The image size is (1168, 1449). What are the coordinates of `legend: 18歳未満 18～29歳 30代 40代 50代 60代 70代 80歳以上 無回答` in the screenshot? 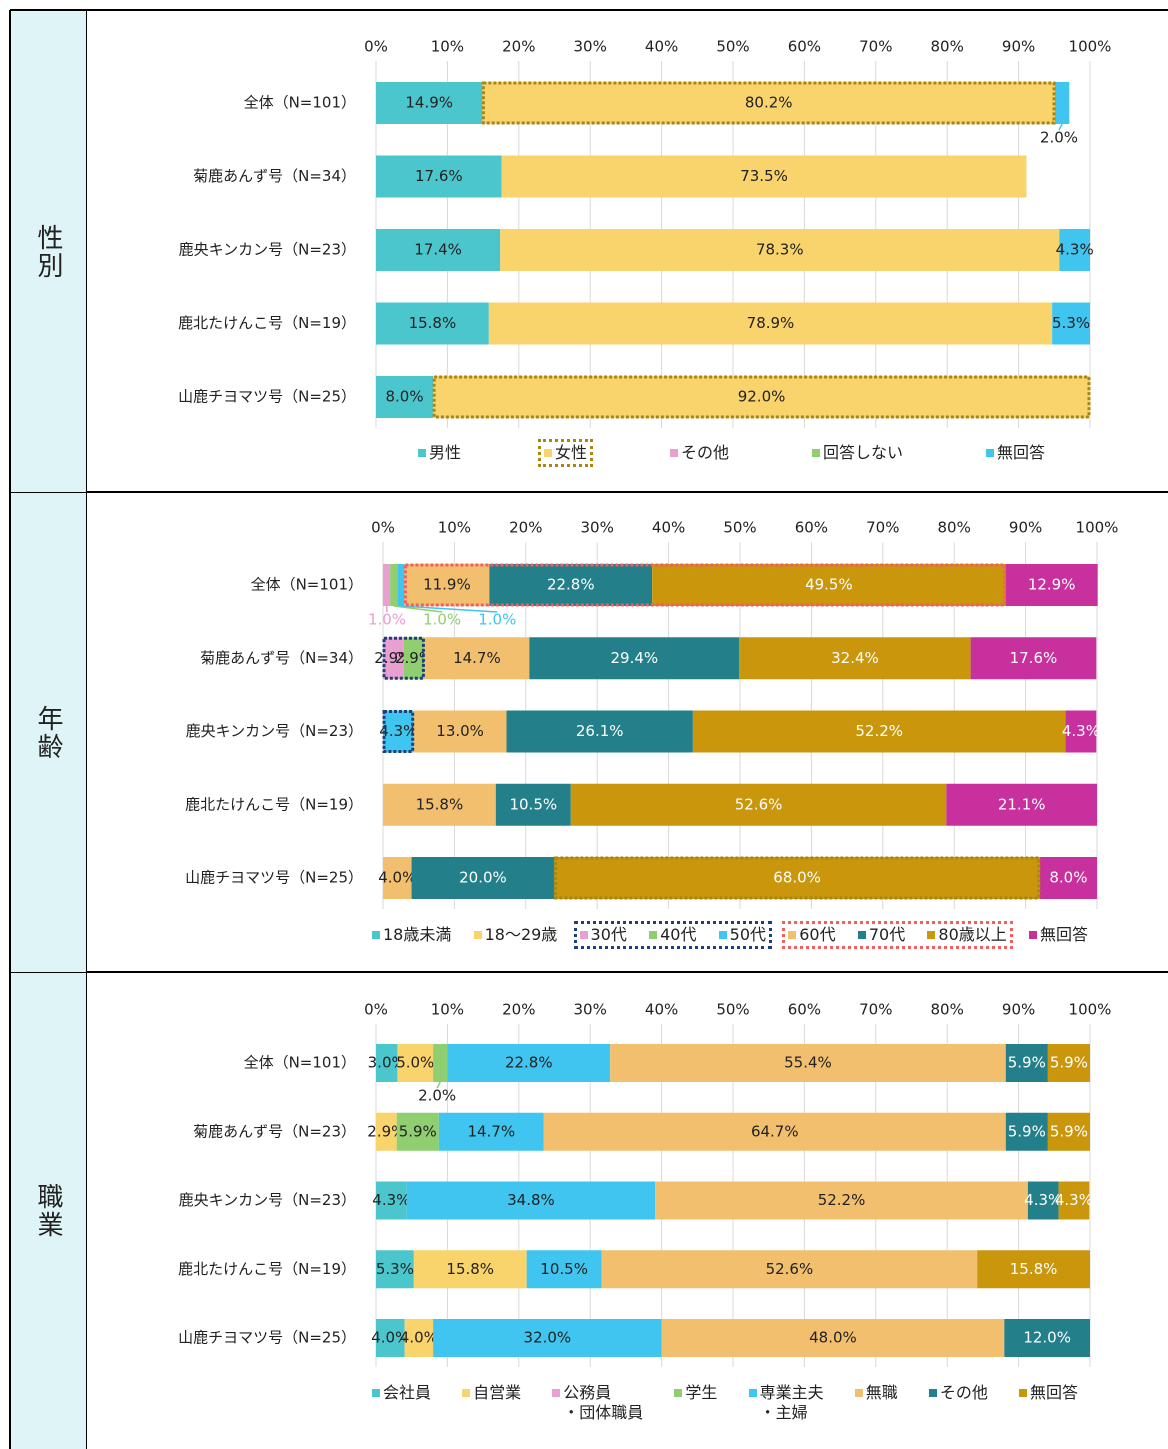 It's located at (730, 935).